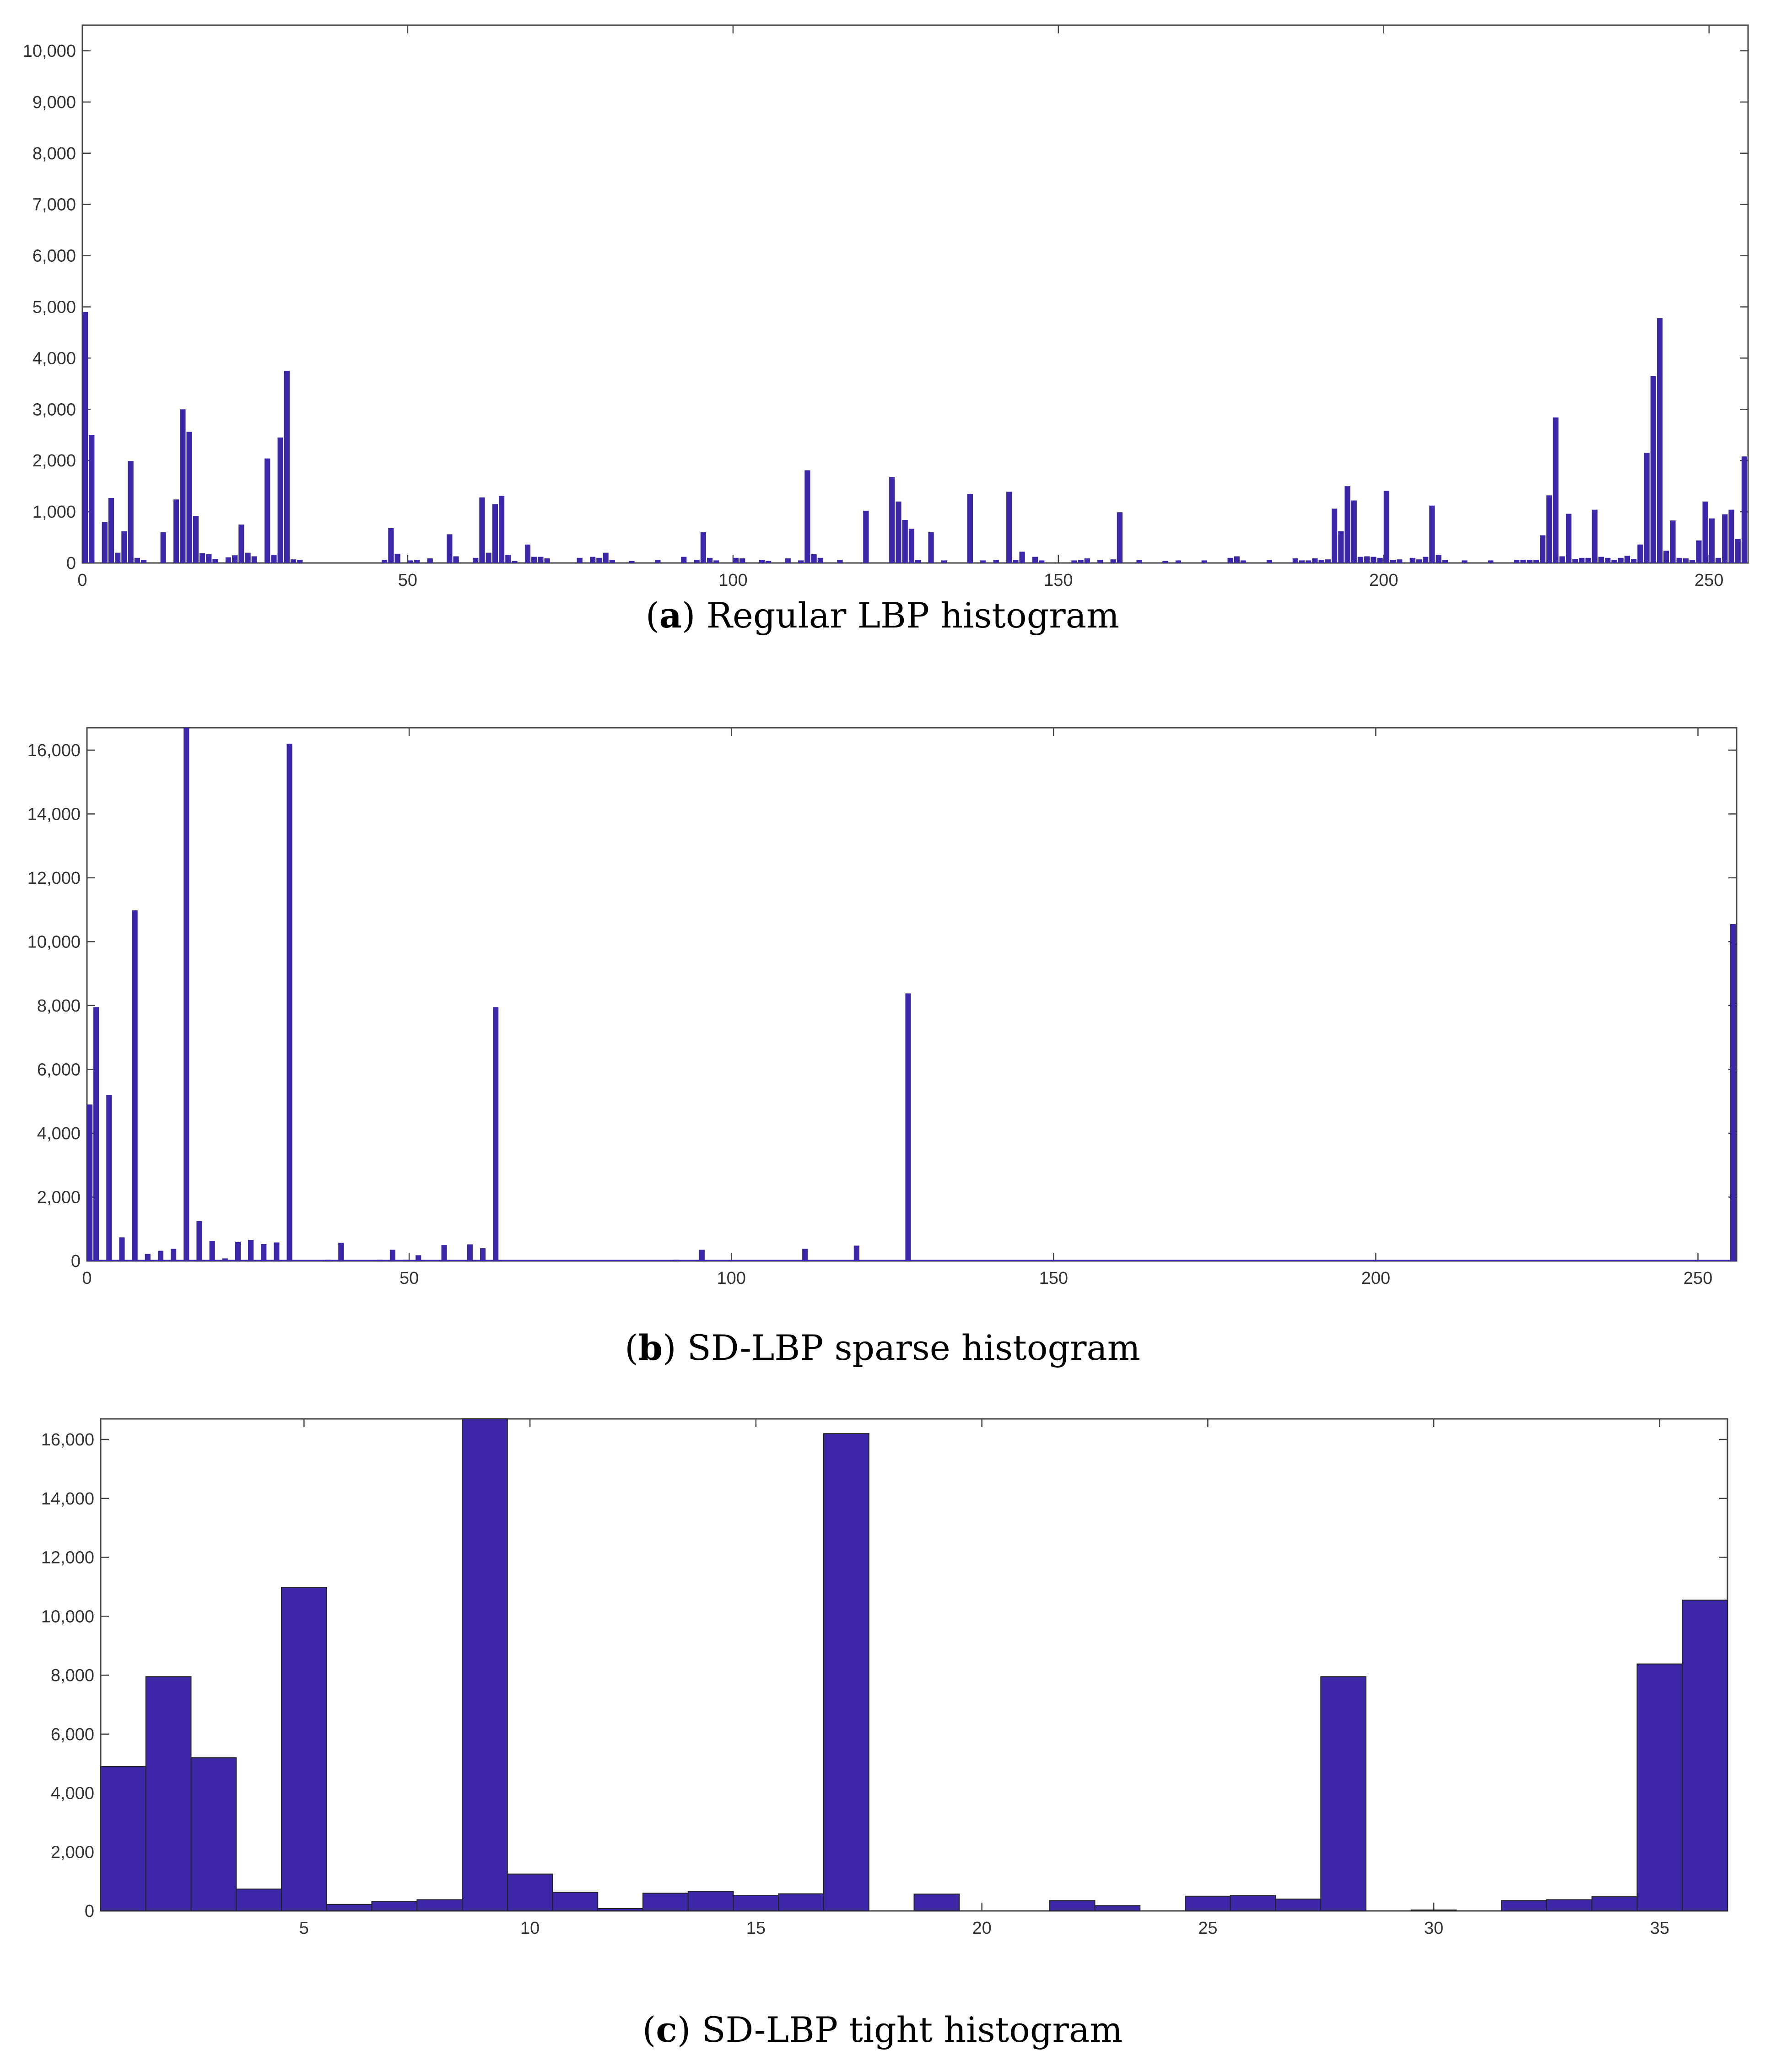 The image size is (1765, 2072). Describe the element at coordinates (530, 1928) in the screenshot. I see `x-tick-label: 10` at that location.